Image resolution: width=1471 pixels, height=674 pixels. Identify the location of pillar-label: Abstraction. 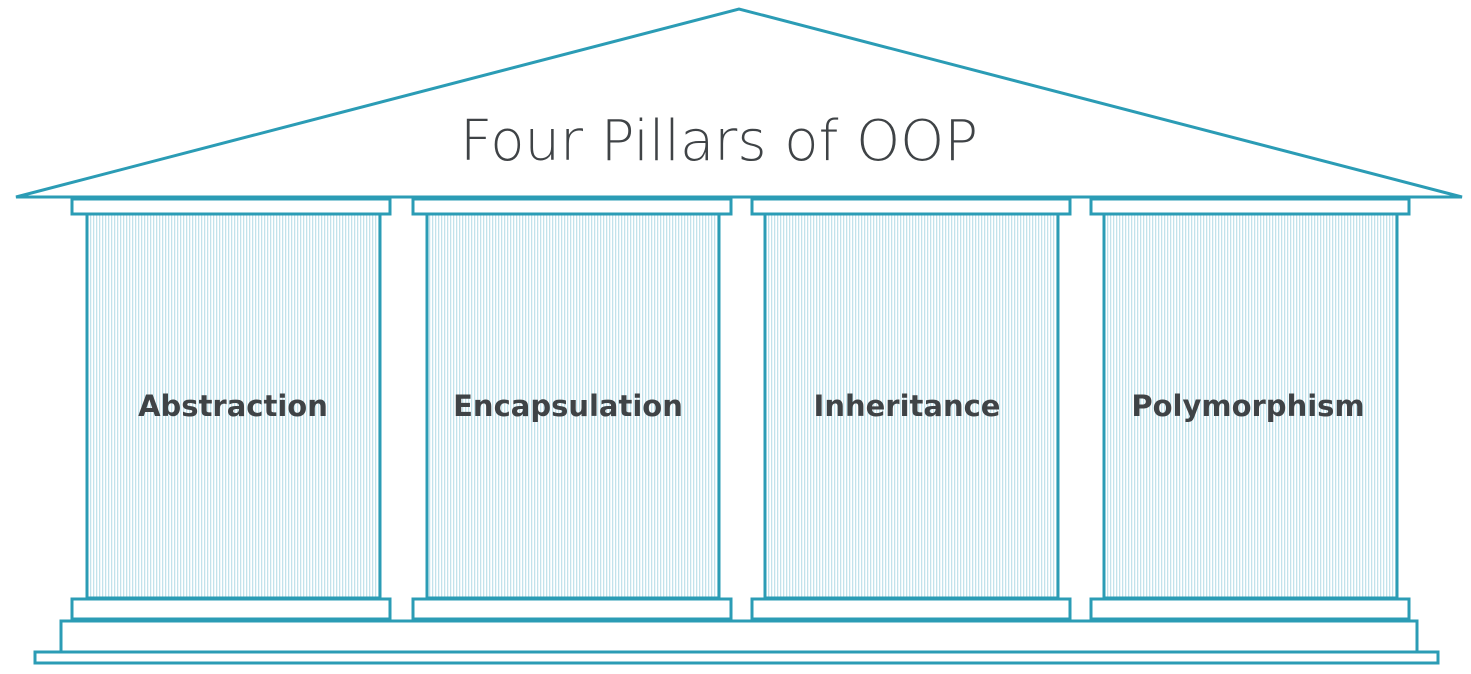
(233, 406).